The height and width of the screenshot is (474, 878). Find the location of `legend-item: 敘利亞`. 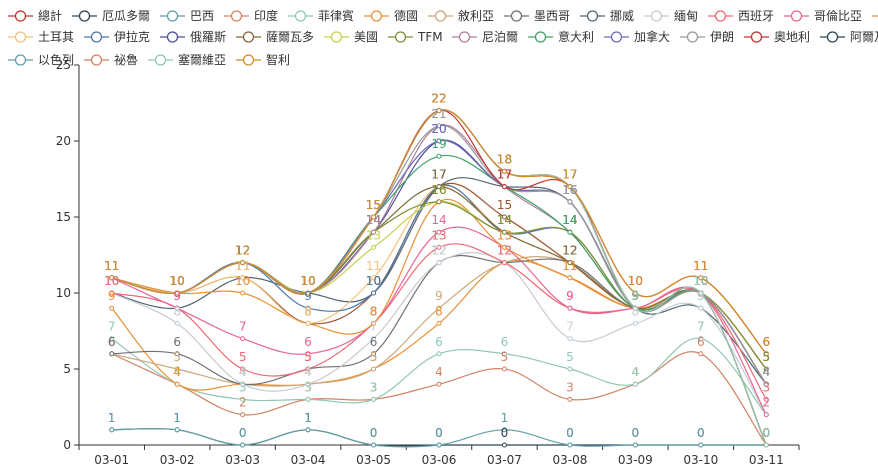

legend-item: 敘利亞 is located at coordinates (461, 15).